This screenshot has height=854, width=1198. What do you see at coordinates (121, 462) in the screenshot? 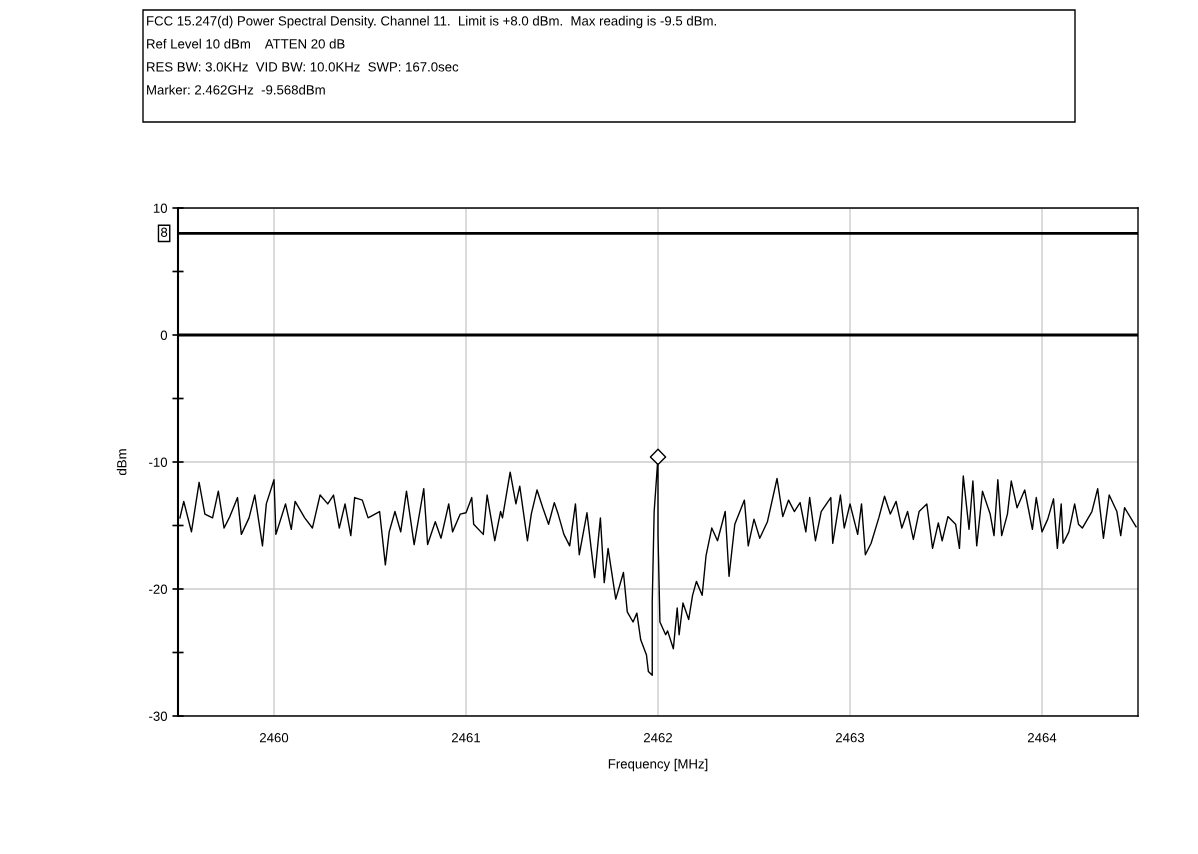
I see `y-axis-title: dBm` at bounding box center [121, 462].